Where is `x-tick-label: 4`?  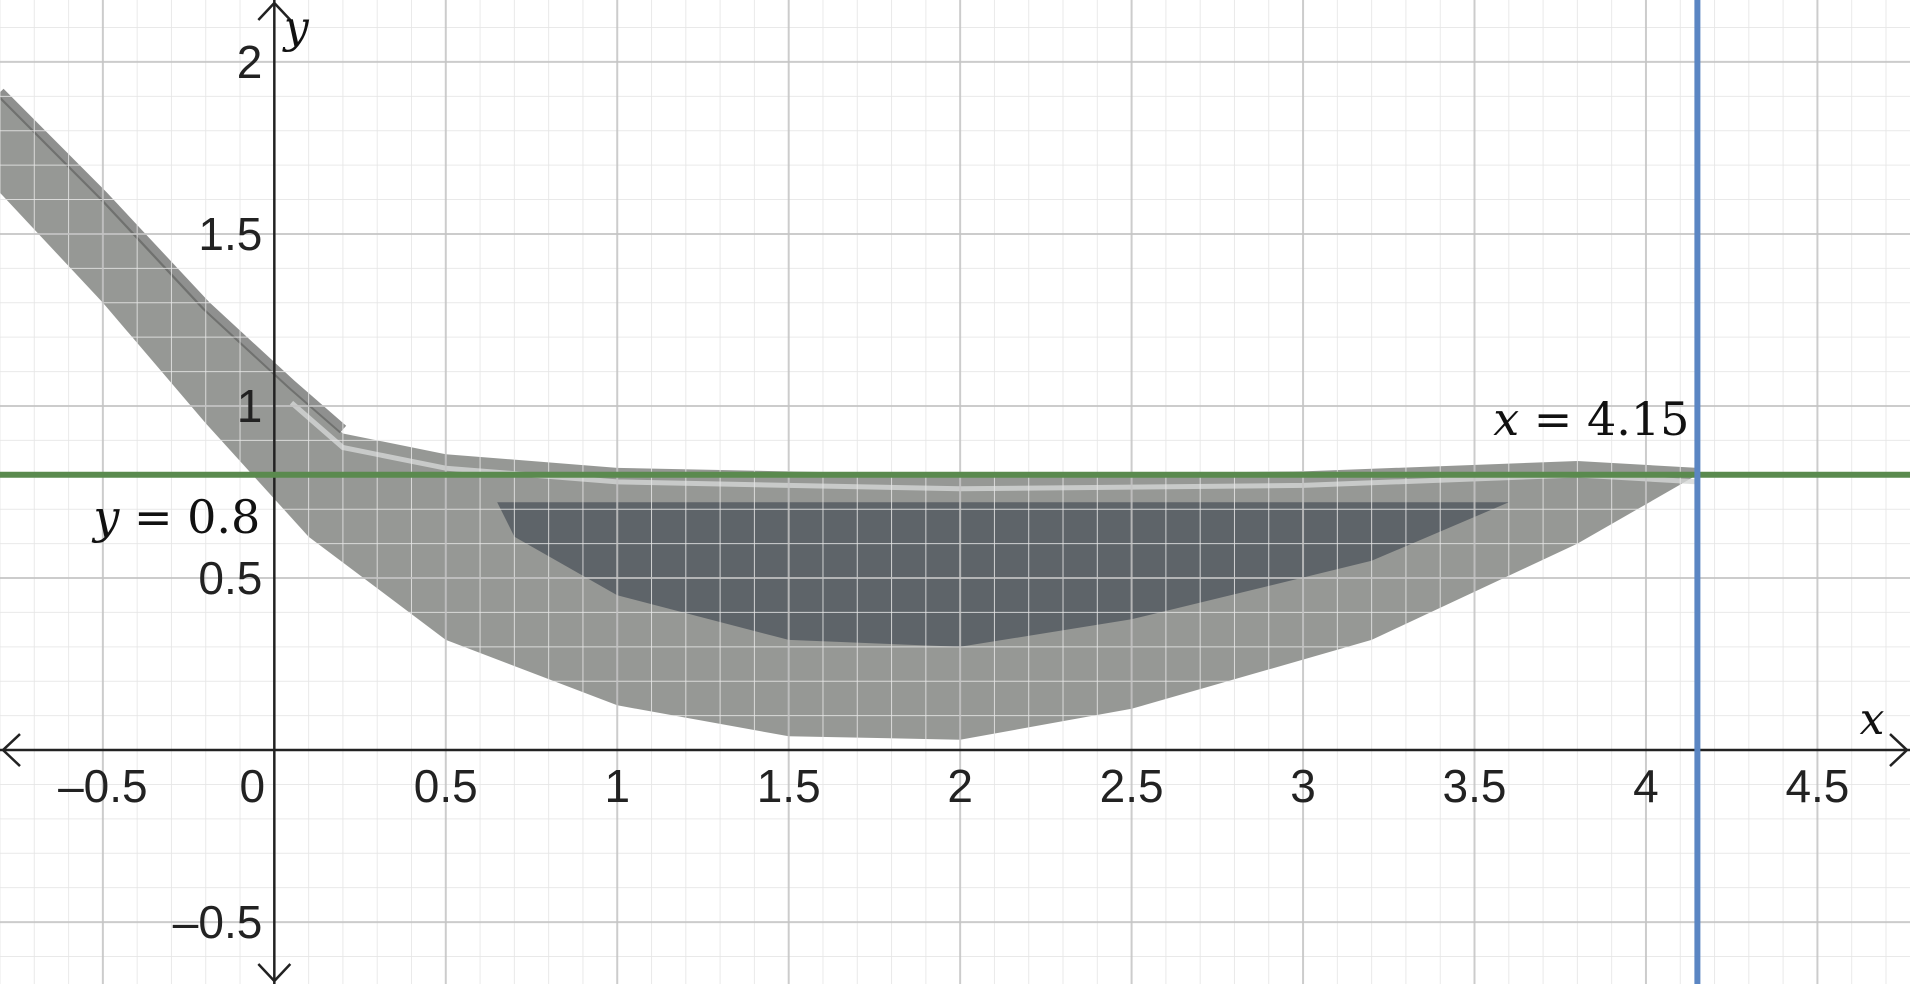 x-tick-label: 4 is located at coordinates (1646, 786).